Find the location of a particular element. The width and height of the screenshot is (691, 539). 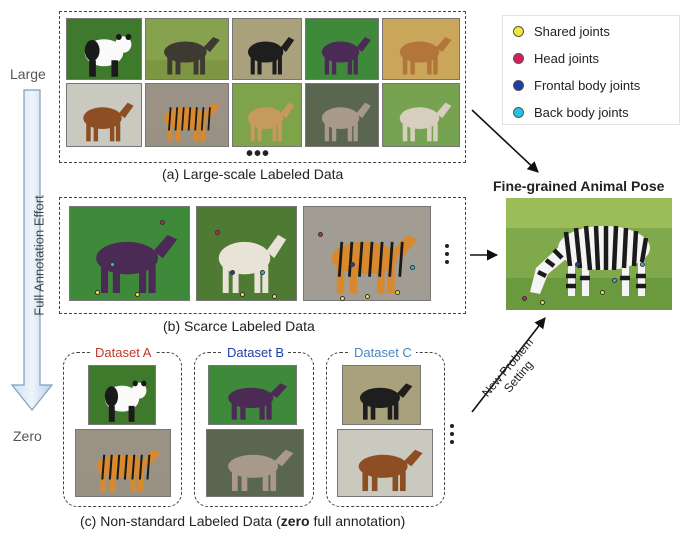

gazelle-image is located at coordinates (421, 49).